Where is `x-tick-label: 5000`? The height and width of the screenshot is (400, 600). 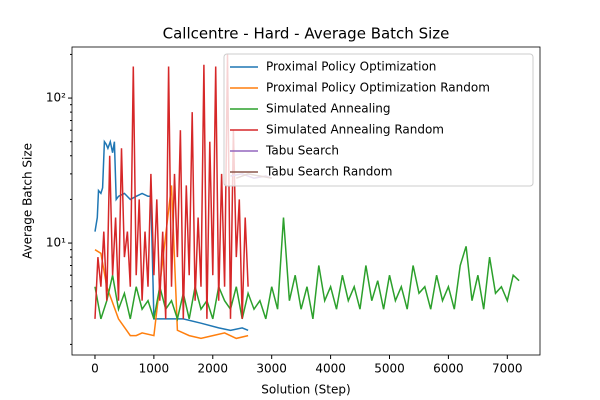 x-tick-label: 5000 is located at coordinates (389, 369).